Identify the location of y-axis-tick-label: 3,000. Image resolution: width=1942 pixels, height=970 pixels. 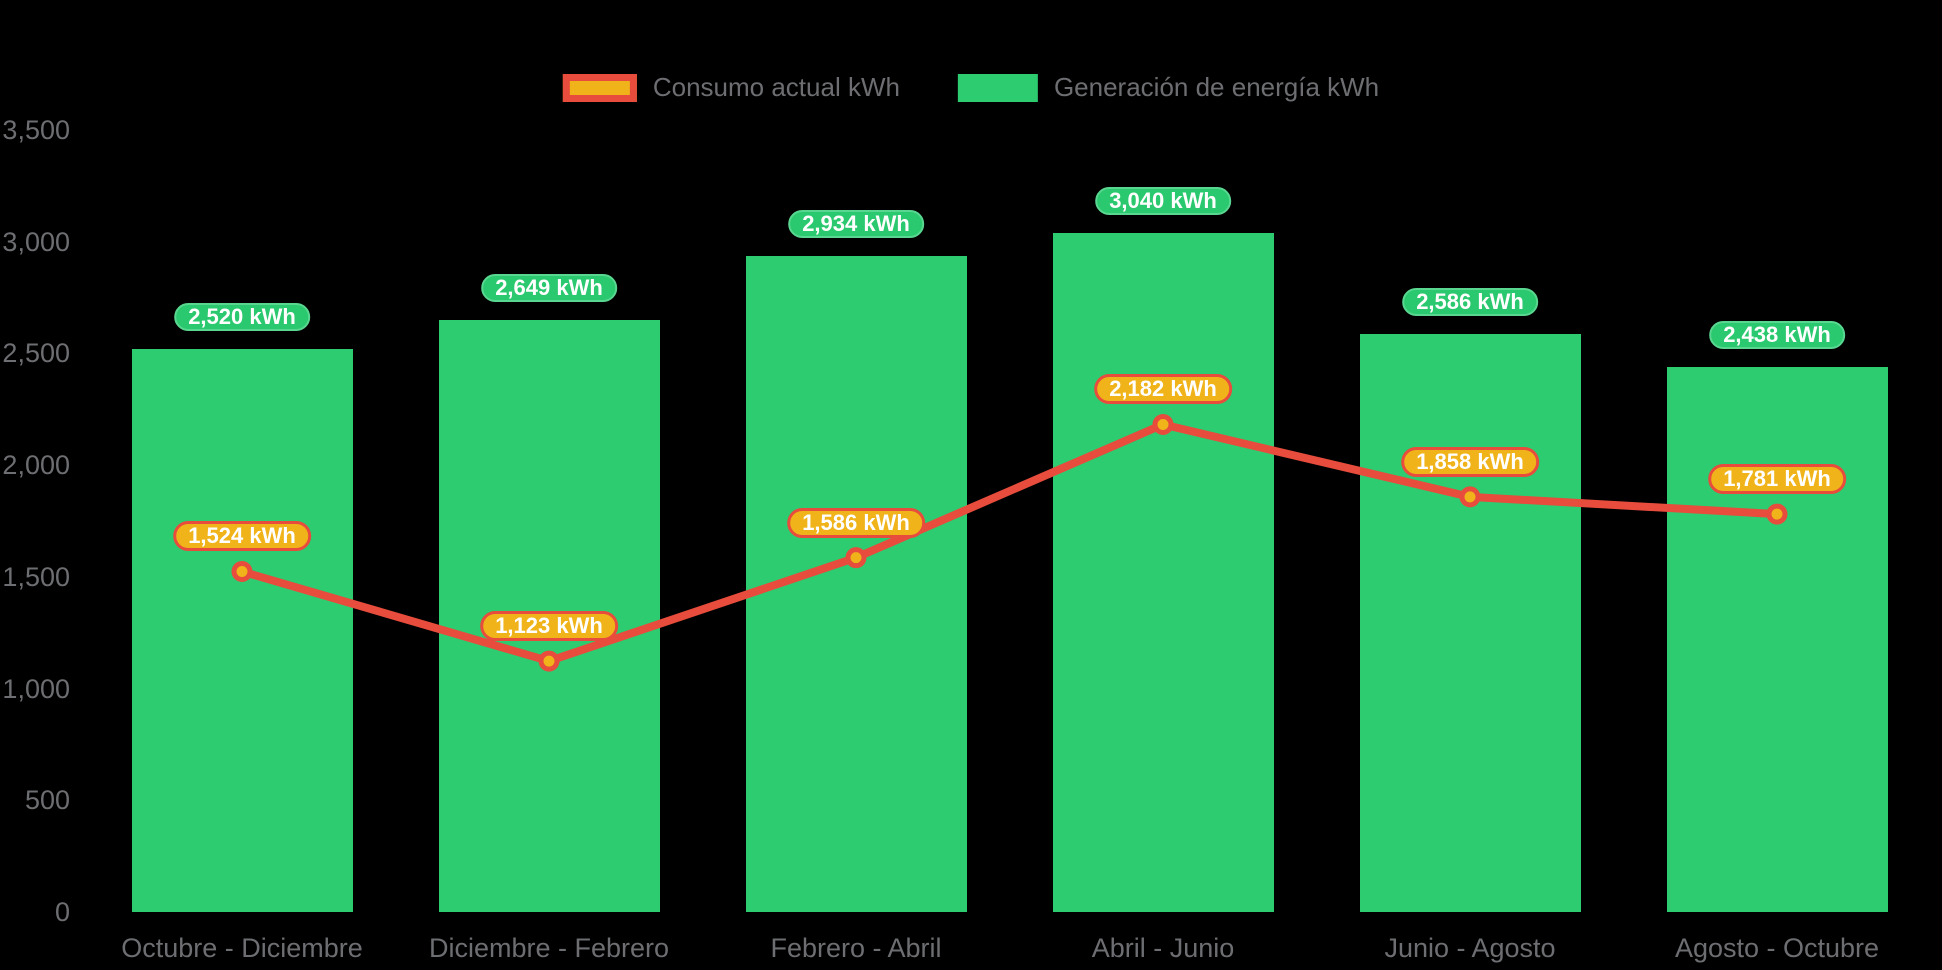
(36, 241).